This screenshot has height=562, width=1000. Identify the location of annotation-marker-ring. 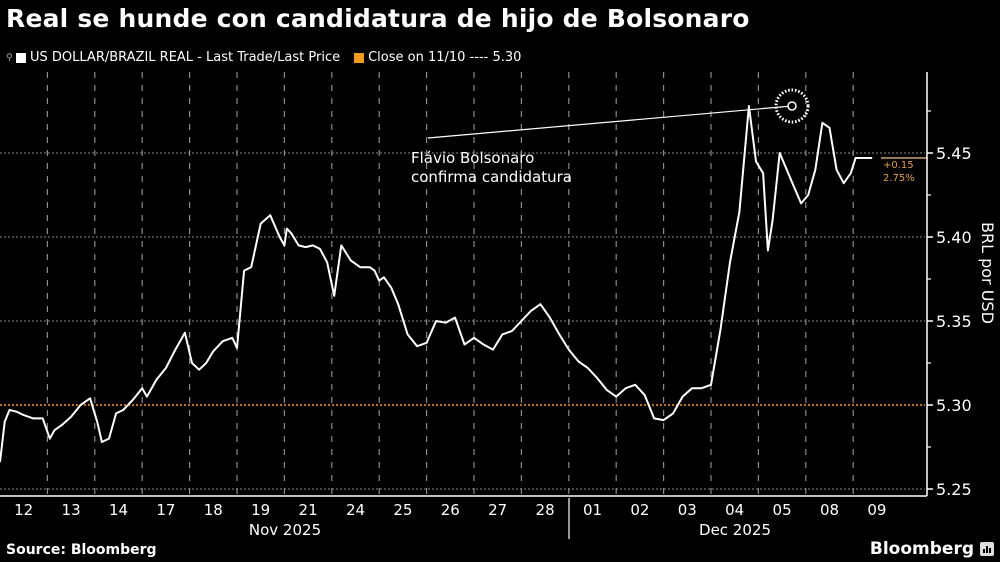
(792, 106).